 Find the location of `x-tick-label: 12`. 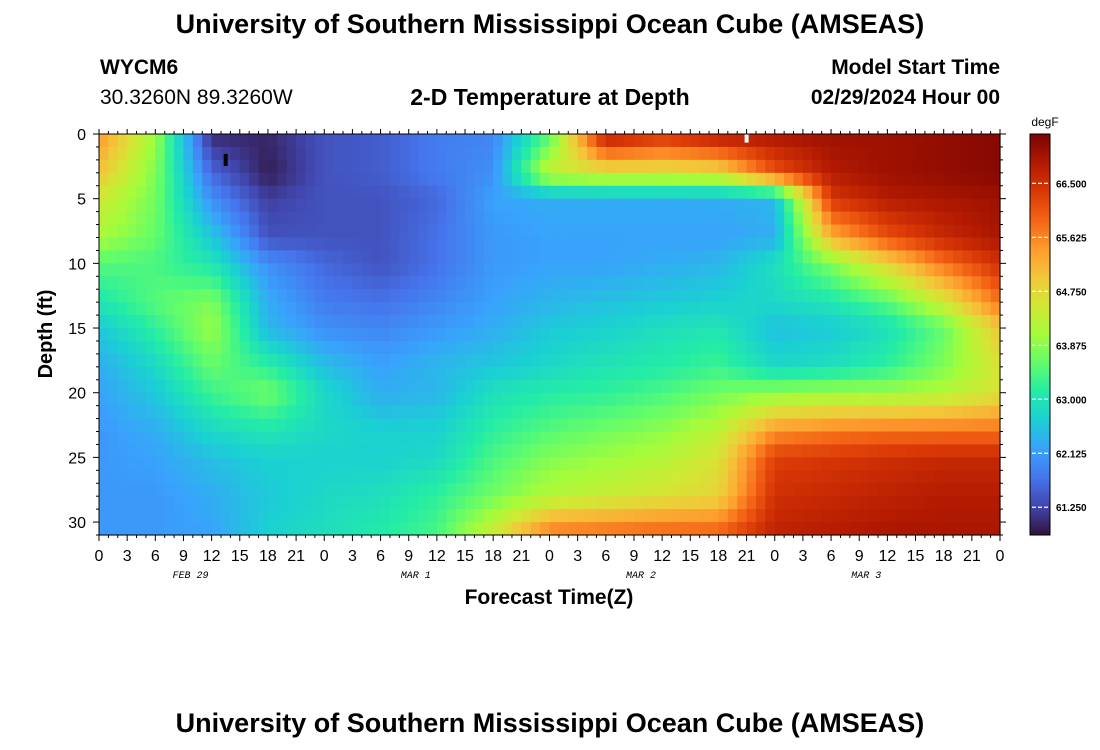

x-tick-label: 12 is located at coordinates (662, 556).